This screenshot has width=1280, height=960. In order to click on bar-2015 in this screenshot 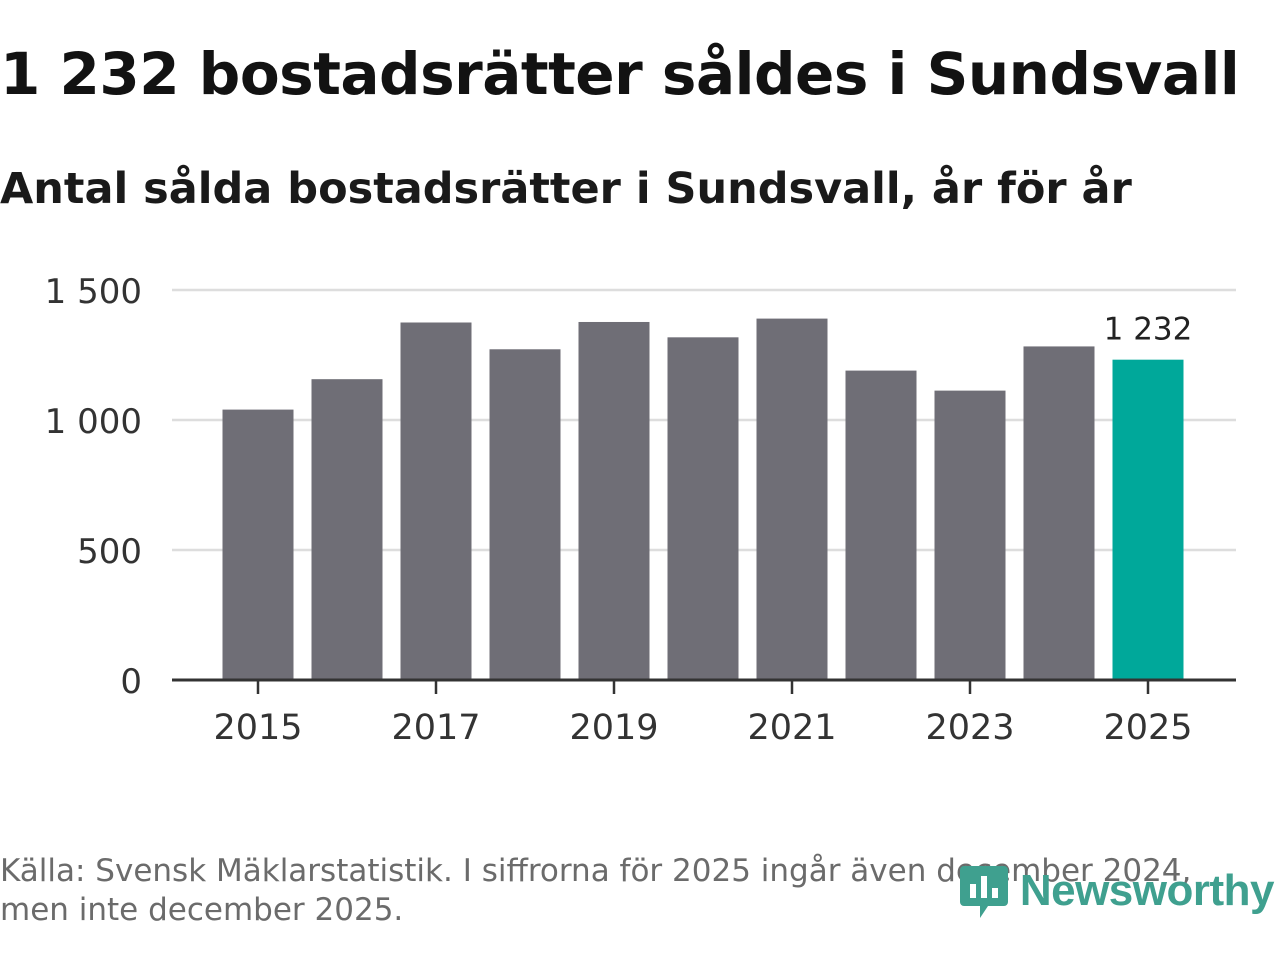, I will do `click(258, 544)`.